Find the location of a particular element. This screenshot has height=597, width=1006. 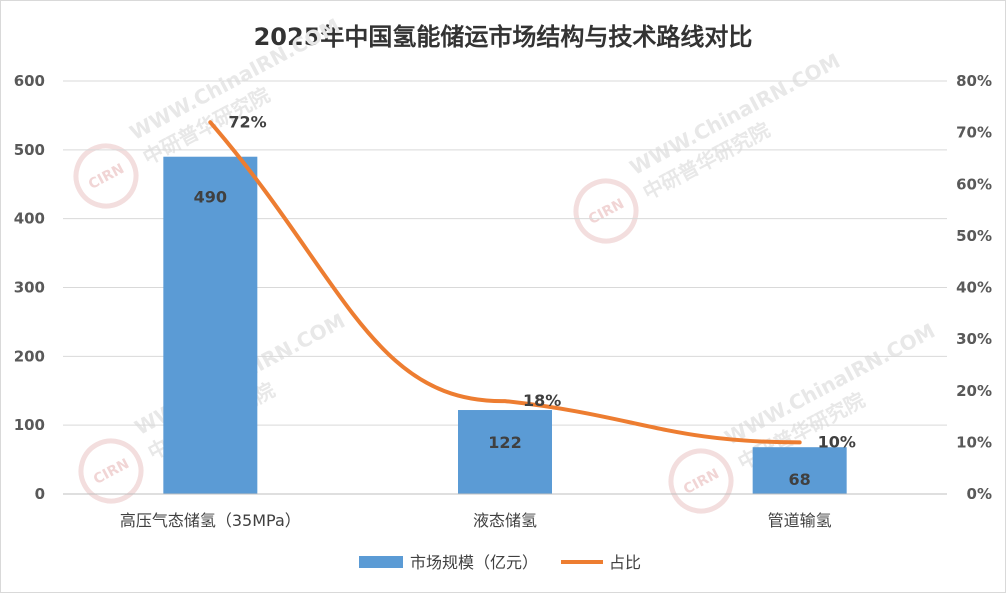

chart-title: 2025年中国氢能储运市场结构与技术路线对比 is located at coordinates (503, 37).